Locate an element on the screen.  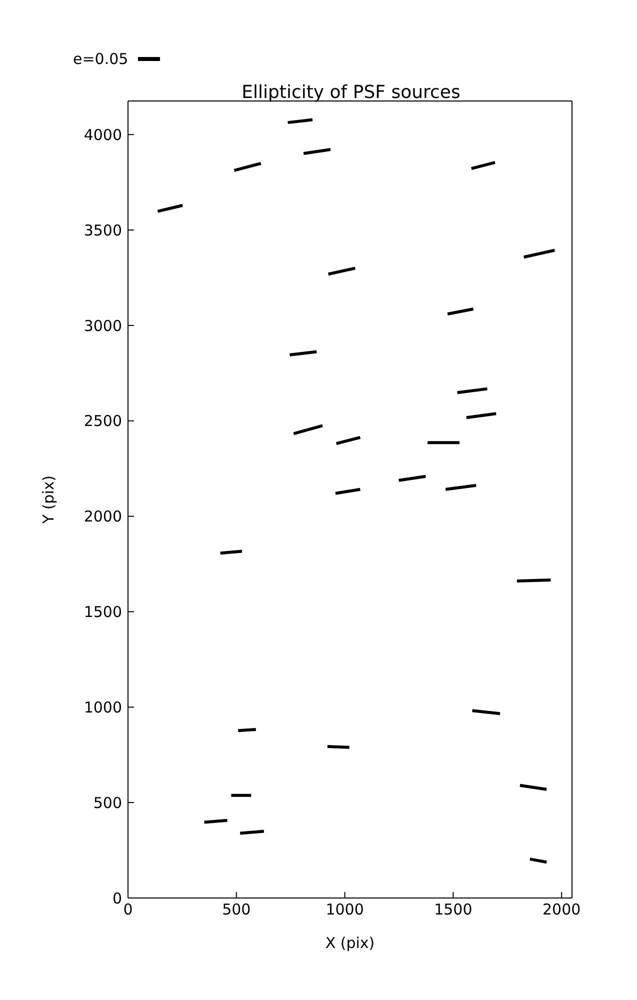
y-tick-label: 2500 is located at coordinates (103, 421).